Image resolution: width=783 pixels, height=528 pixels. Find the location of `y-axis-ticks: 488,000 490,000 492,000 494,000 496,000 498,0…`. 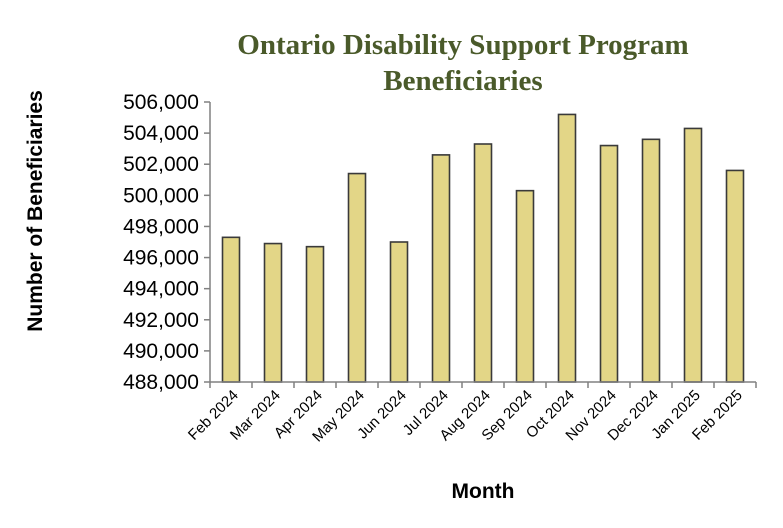

y-axis-ticks: 488,000 490,000 492,000 494,000 496,000 498,0… is located at coordinates (166, 242).